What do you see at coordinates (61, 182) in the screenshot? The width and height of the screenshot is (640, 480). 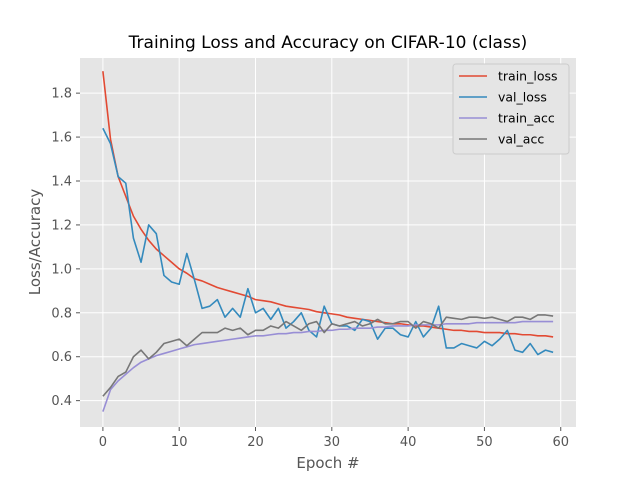 I see `y-tick-label: 1.4` at bounding box center [61, 182].